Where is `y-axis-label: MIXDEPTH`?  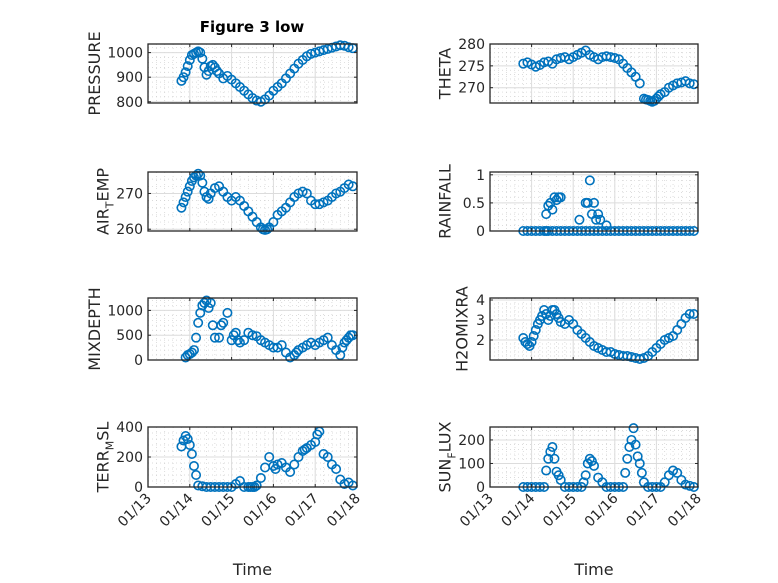
y-axis-label: MIXDEPTH is located at coordinates (94, 328).